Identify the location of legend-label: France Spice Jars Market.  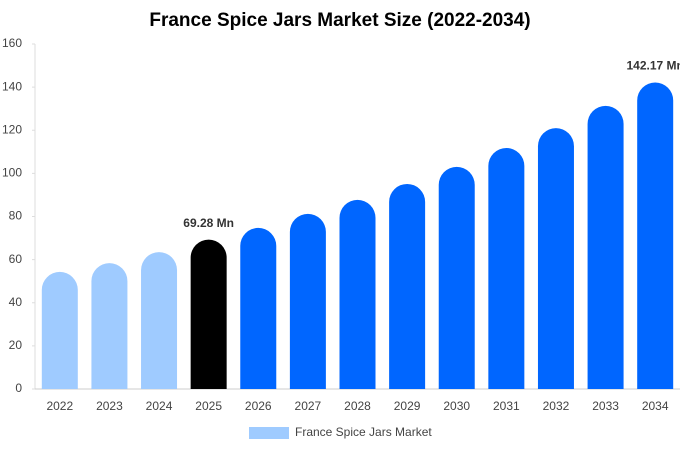
(363, 432).